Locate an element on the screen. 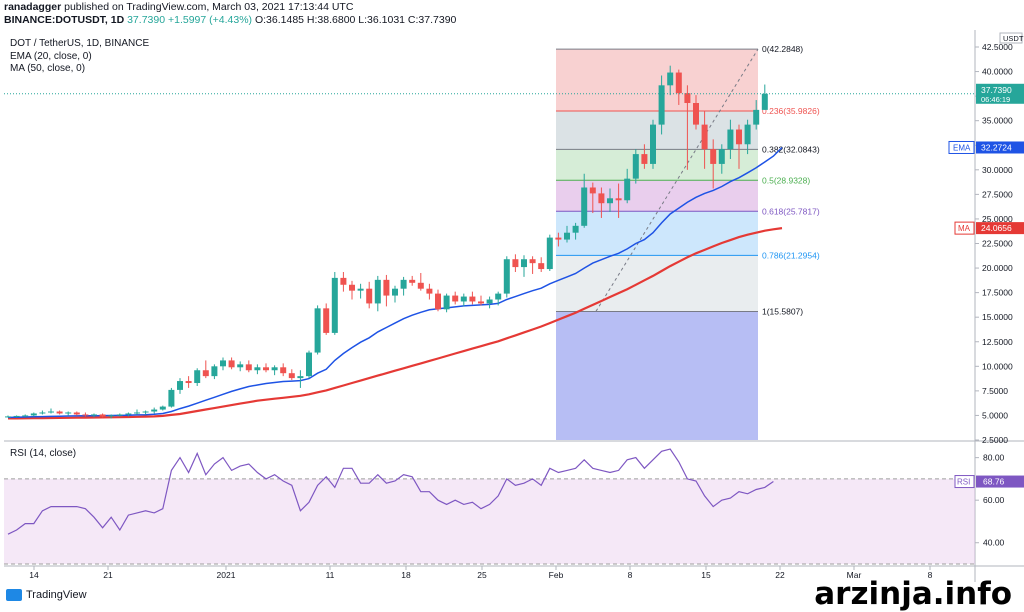  price-tick-label: 15.0000 is located at coordinates (997, 317).